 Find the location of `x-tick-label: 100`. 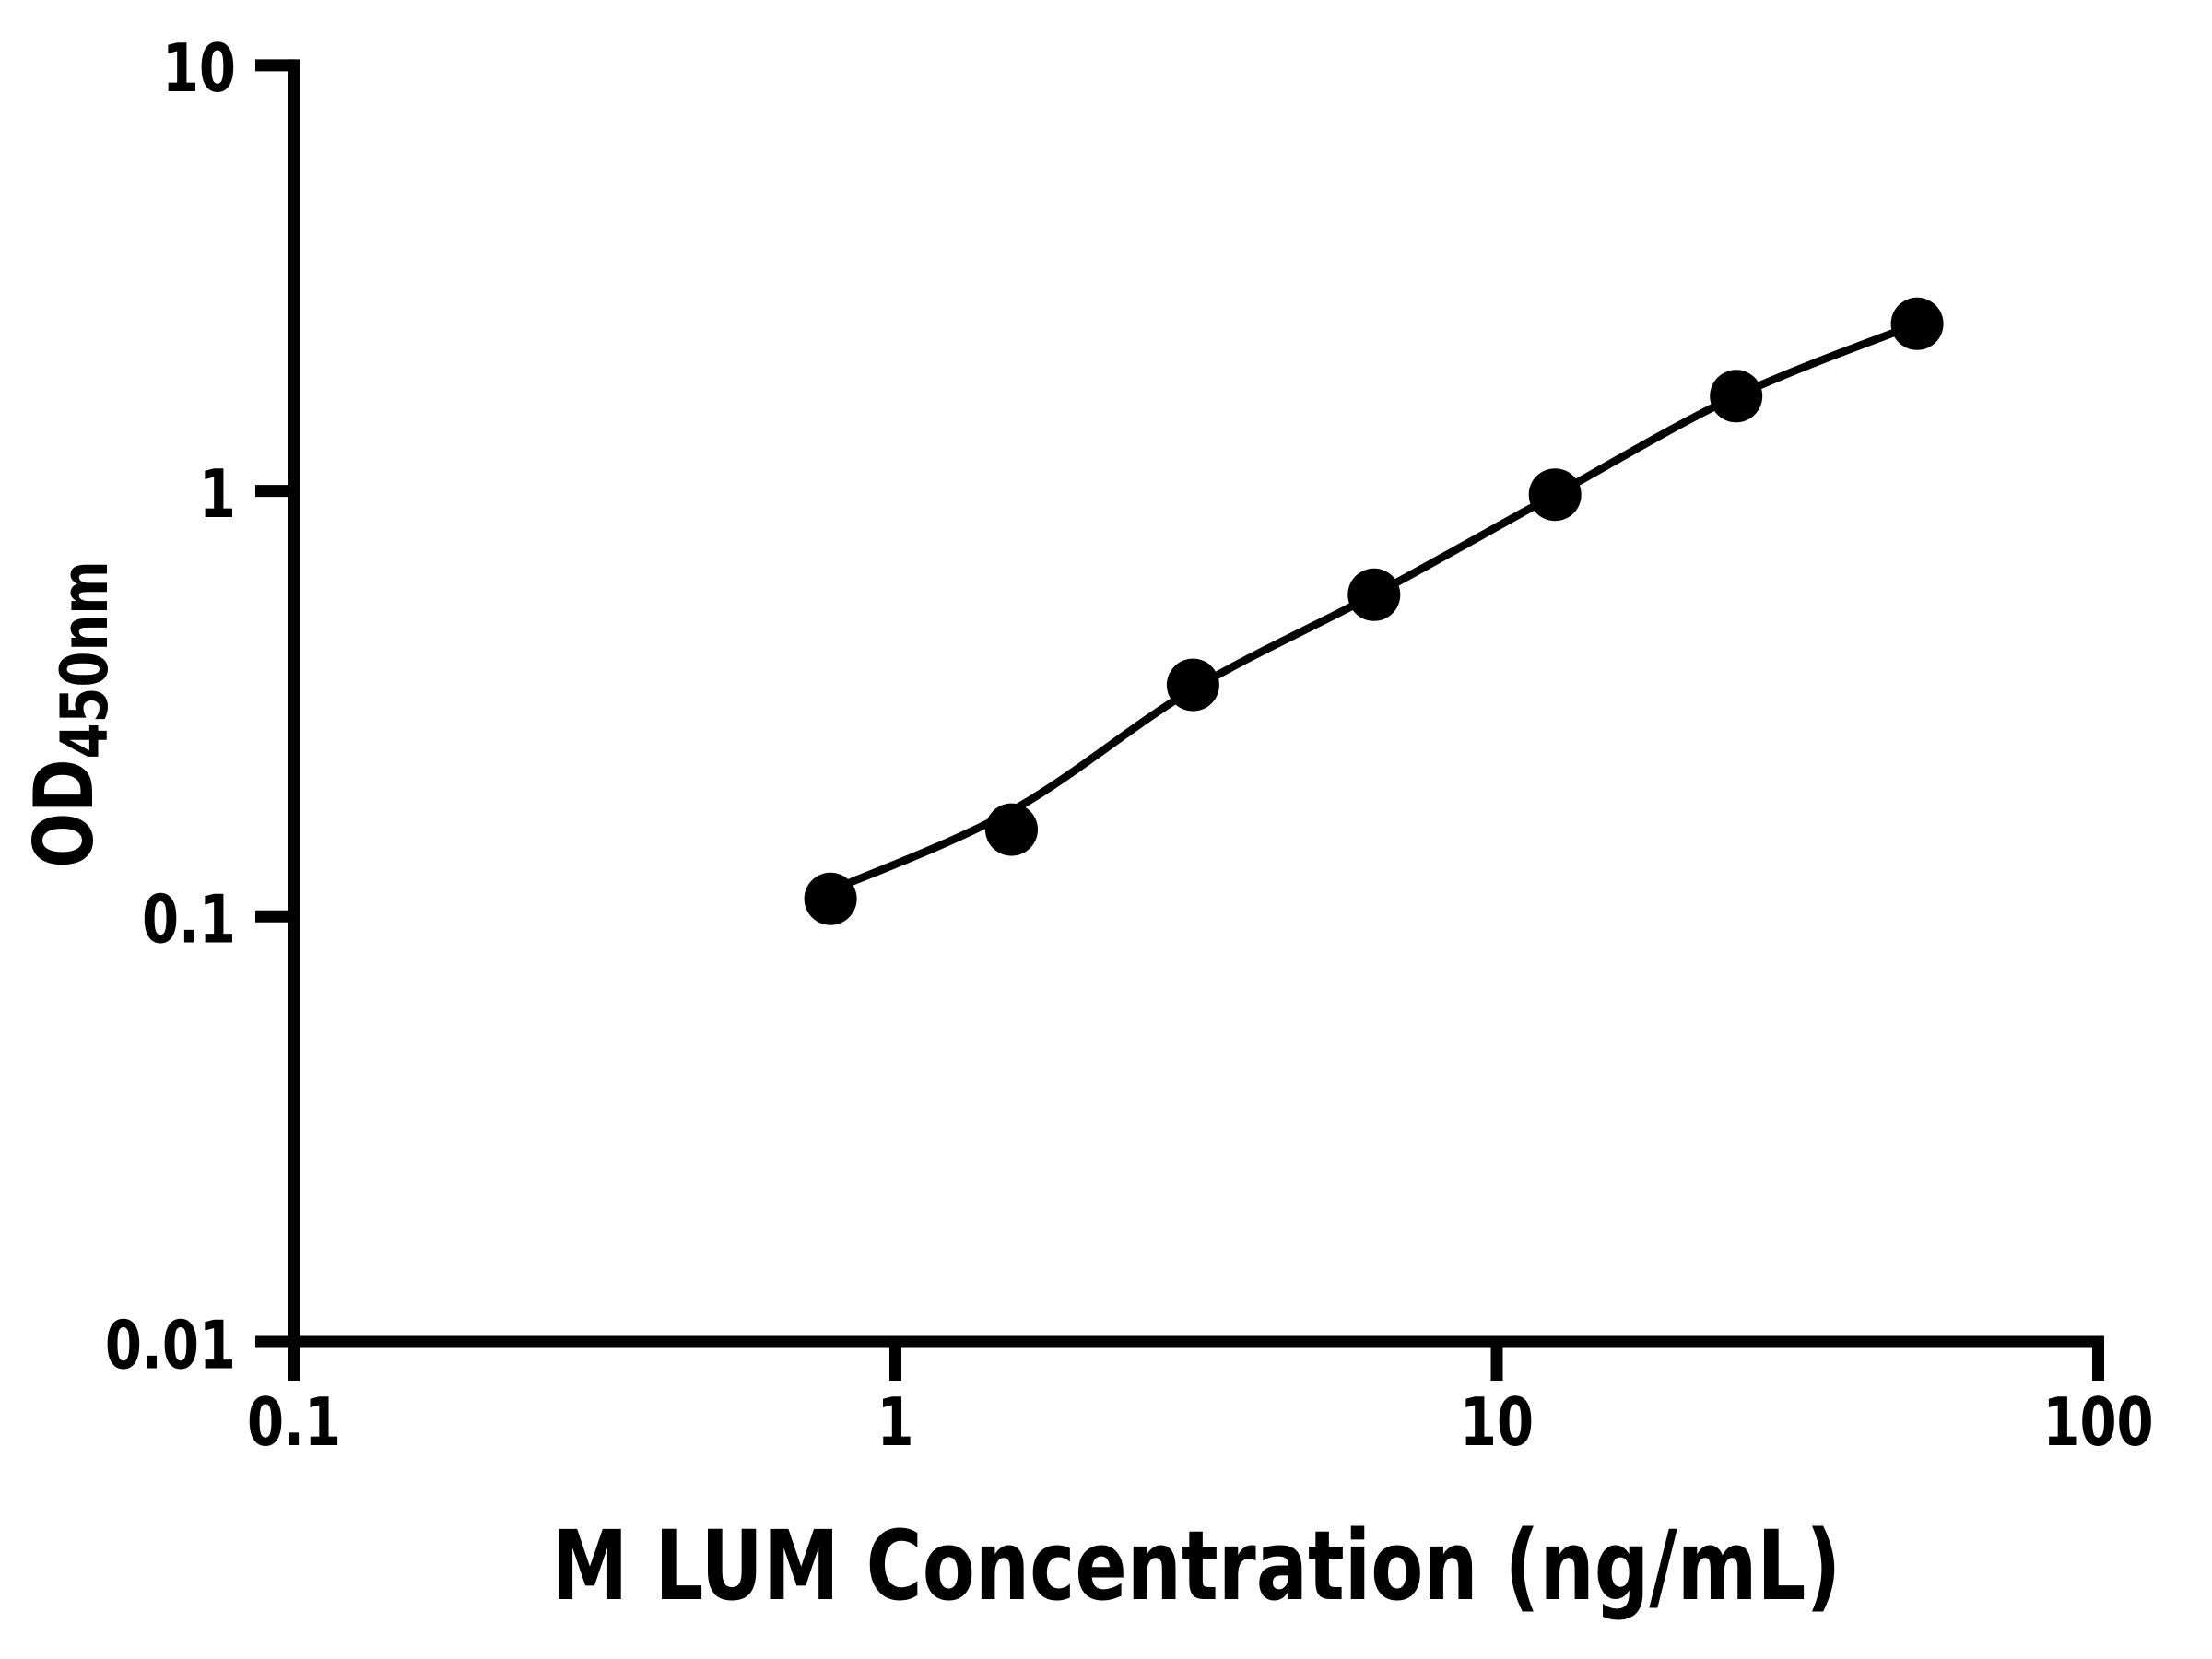

x-tick-label: 100 is located at coordinates (2097, 1423).